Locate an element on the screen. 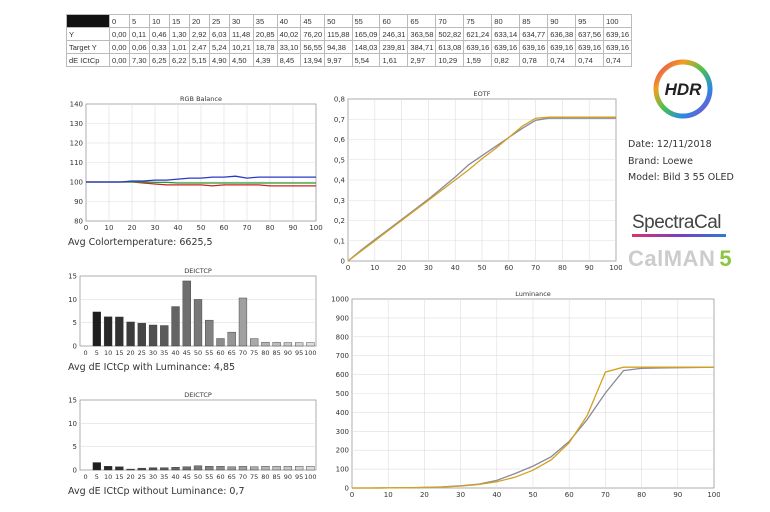 Image resolution: width=770 pixels, height=512 pixels. table-cell: 5,24 is located at coordinates (219, 47).